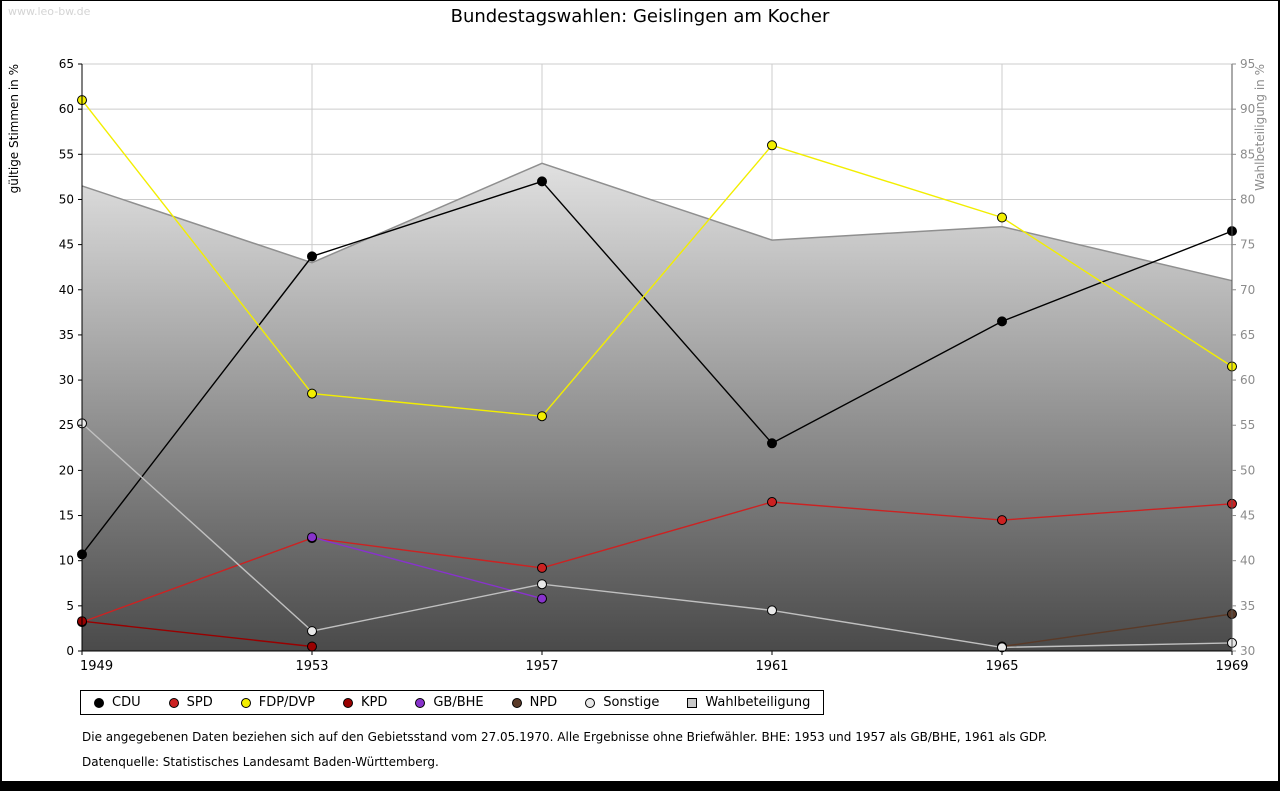 The image size is (1280, 791). What do you see at coordinates (1247, 64) in the screenshot?
I see `svg-text: 95` at bounding box center [1247, 64].